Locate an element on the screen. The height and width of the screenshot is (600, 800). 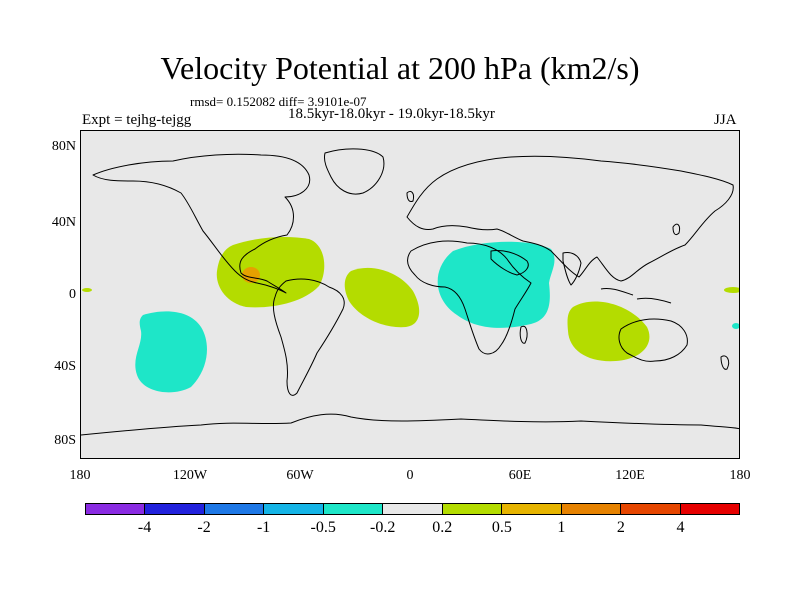
positive-spot-east-pacific is located at coordinates (731, 290).